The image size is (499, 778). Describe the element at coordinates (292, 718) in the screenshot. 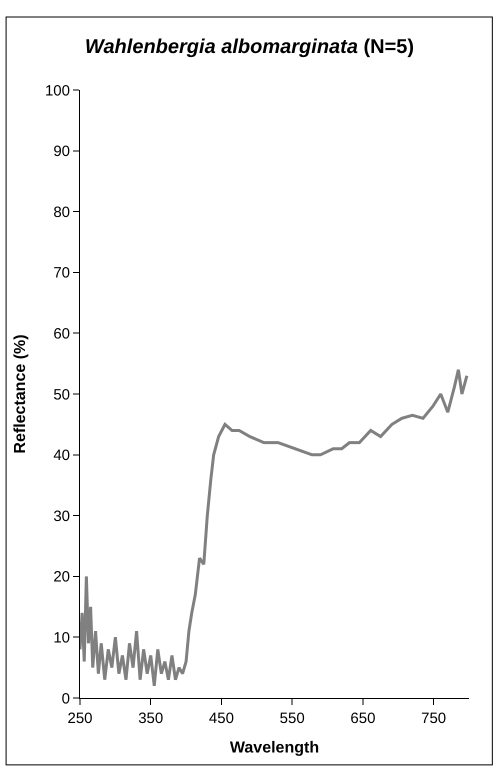

I see `x-tick-label: 550` at that location.